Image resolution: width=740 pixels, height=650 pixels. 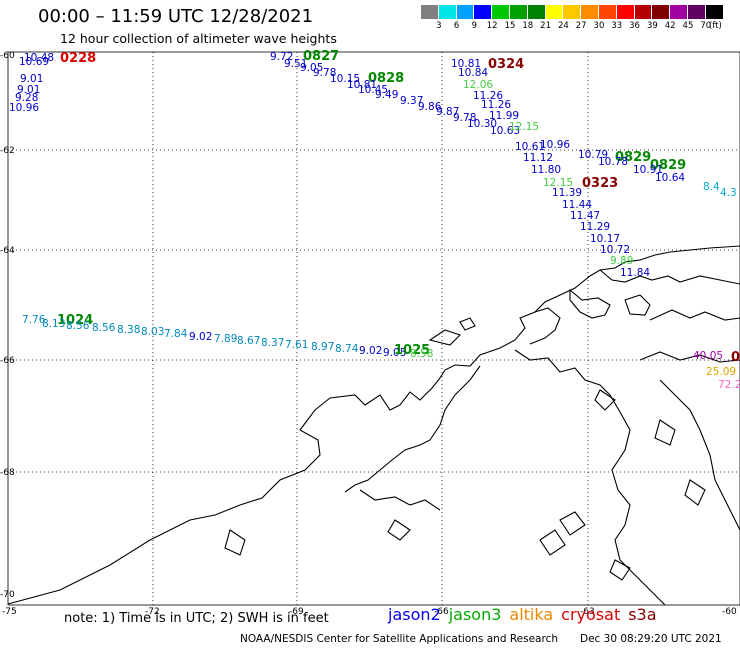 What do you see at coordinates (414, 614) in the screenshot?
I see `mission-jason2: jason2` at bounding box center [414, 614].